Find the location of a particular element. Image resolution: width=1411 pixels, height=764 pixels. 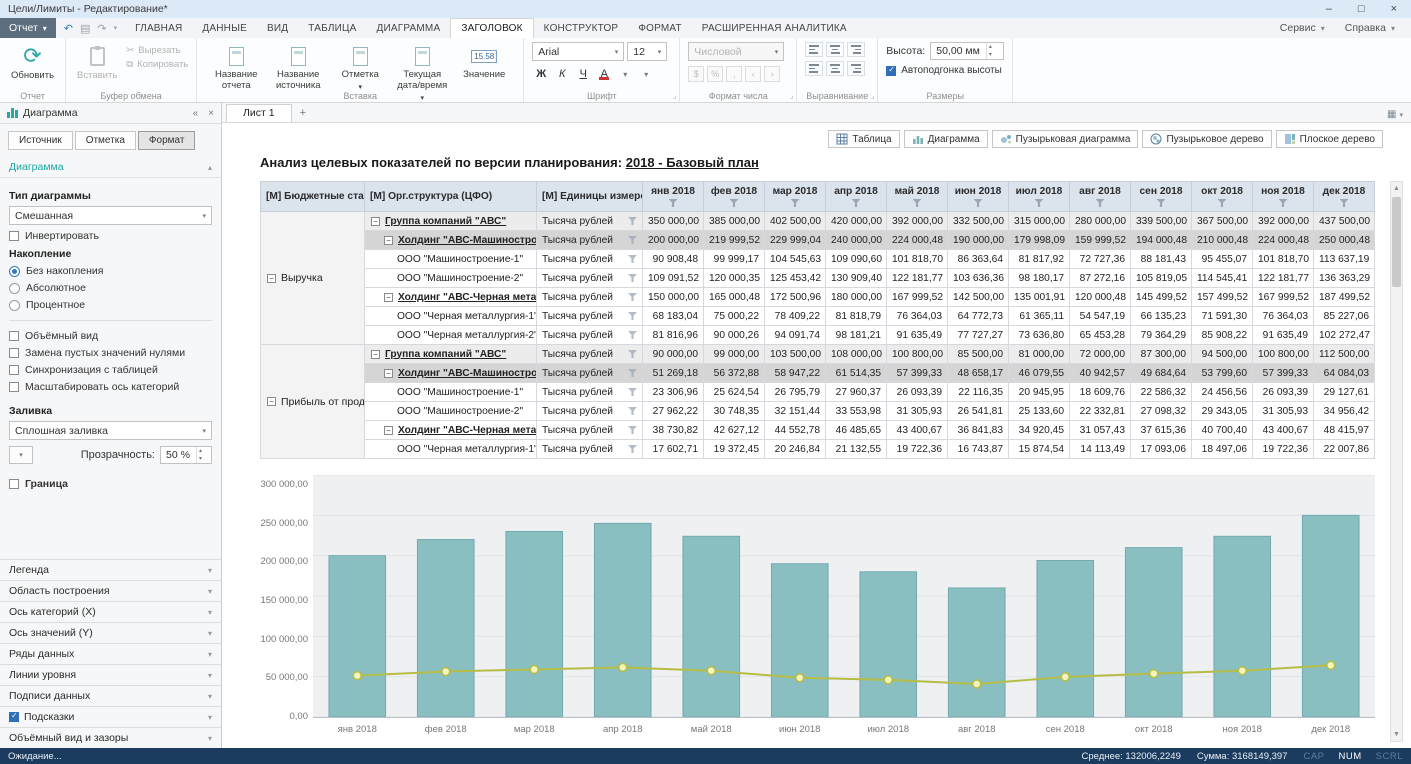

underline-button: Ч is located at coordinates (583, 74).